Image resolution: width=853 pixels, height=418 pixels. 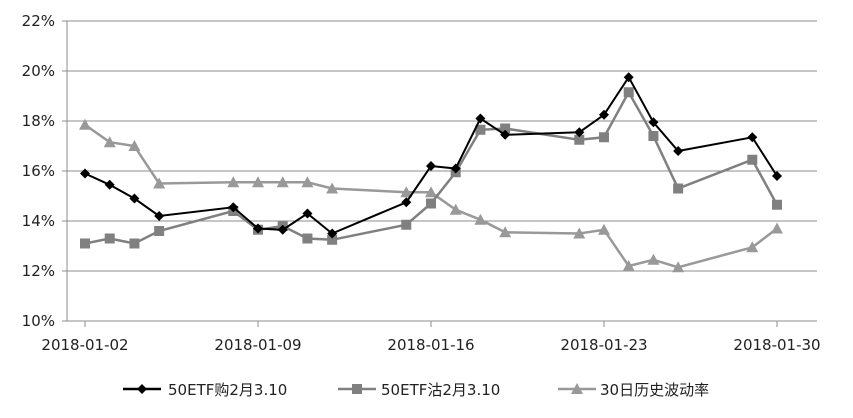 I want to click on x-tick-label: 2018-01-23, so click(x=603, y=345).